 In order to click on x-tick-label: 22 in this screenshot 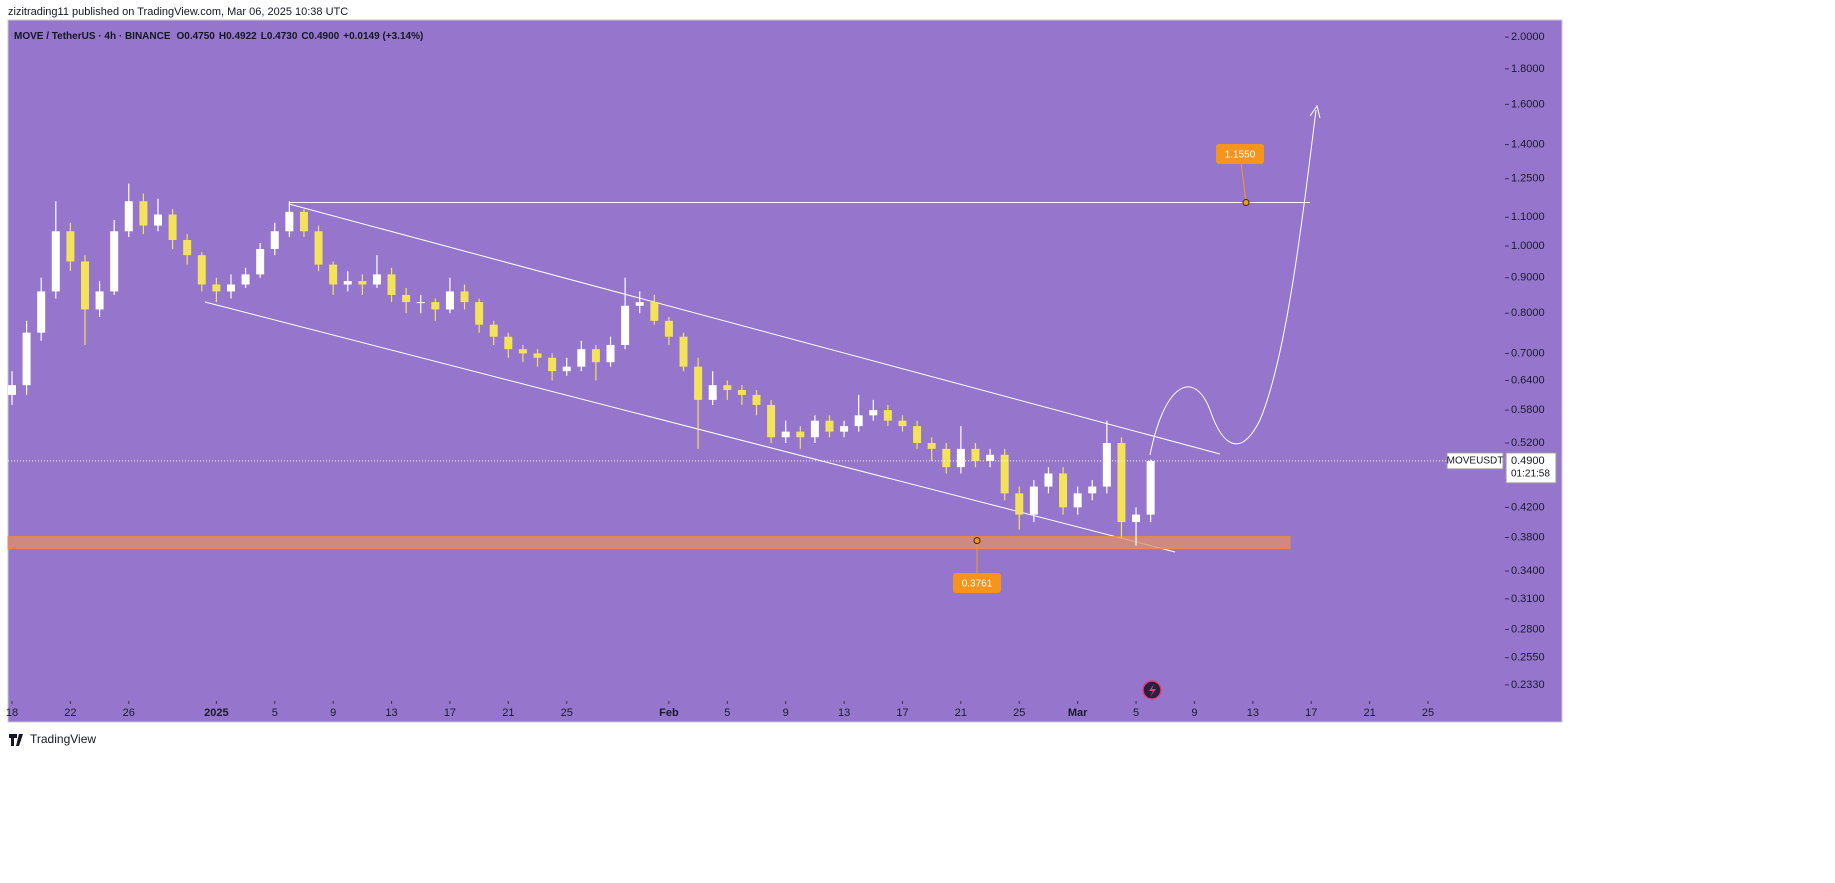, I will do `click(70, 713)`.